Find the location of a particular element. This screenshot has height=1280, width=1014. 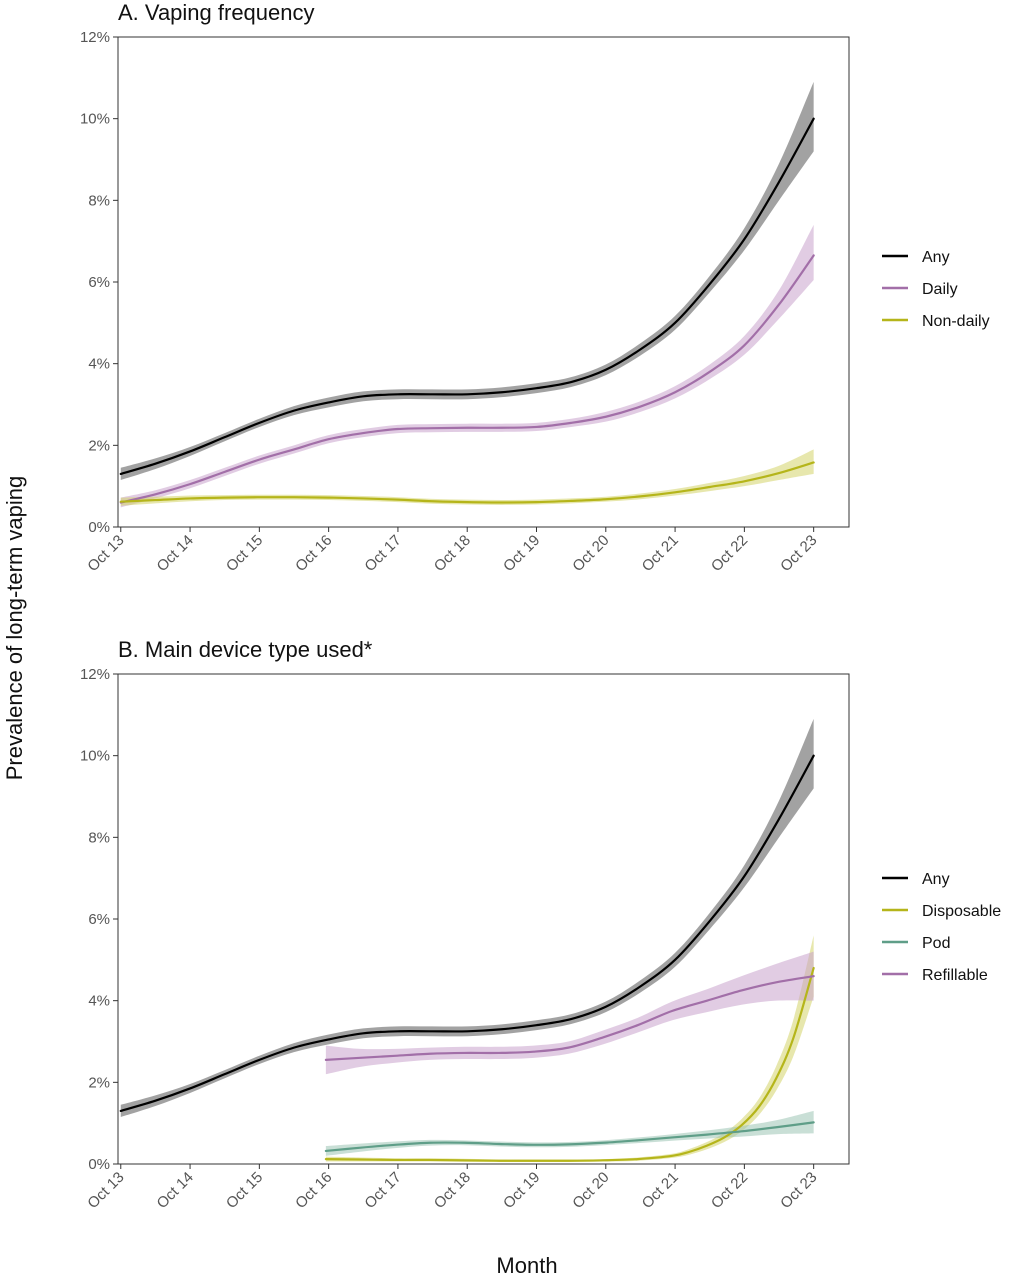

line-pod is located at coordinates (569, 1137).